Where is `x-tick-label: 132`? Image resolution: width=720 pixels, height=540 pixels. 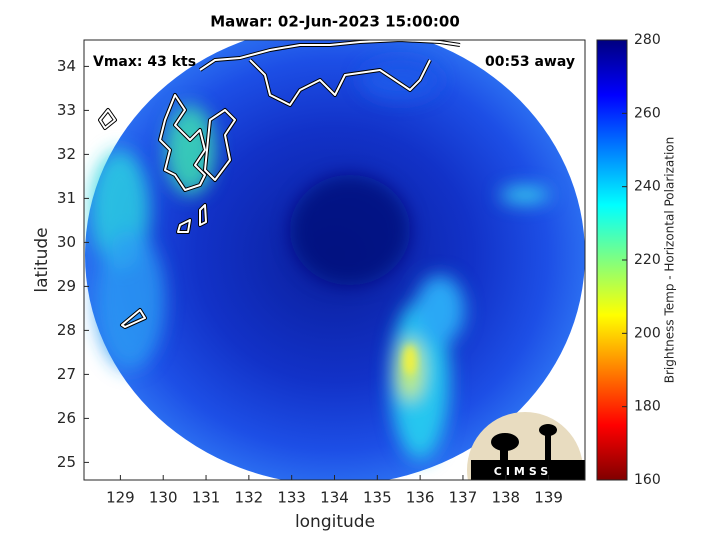 x-tick-label: 132 is located at coordinates (249, 498).